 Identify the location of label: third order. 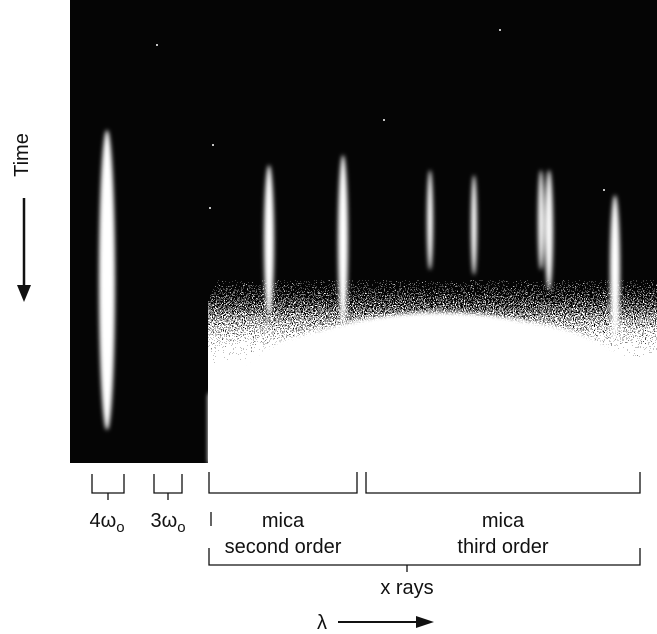
(502, 547).